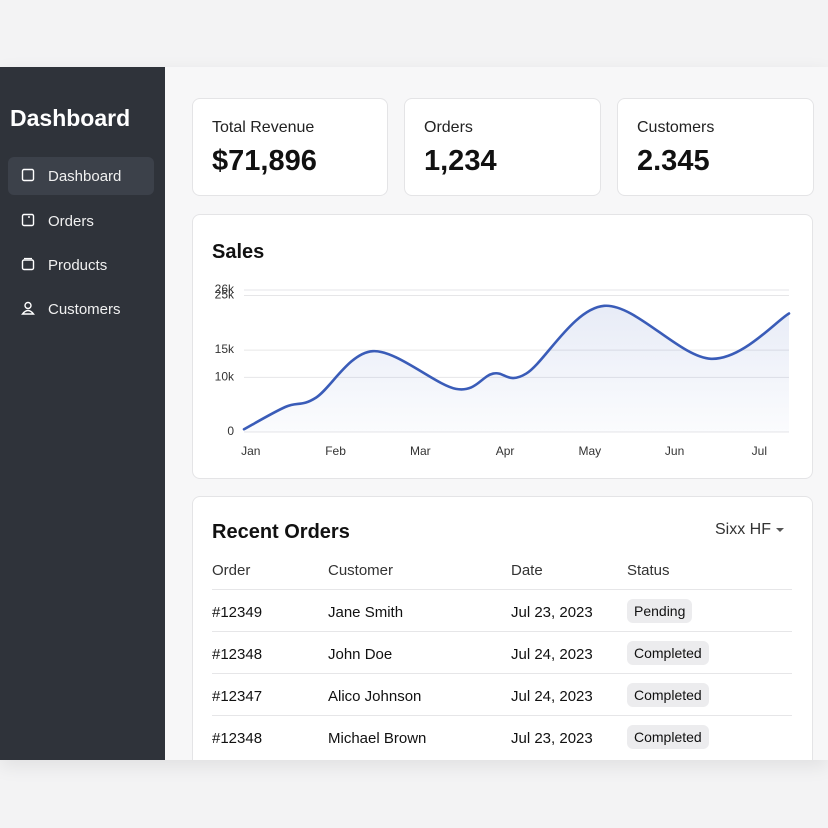  Describe the element at coordinates (780, 530) in the screenshot. I see `caret` at that location.